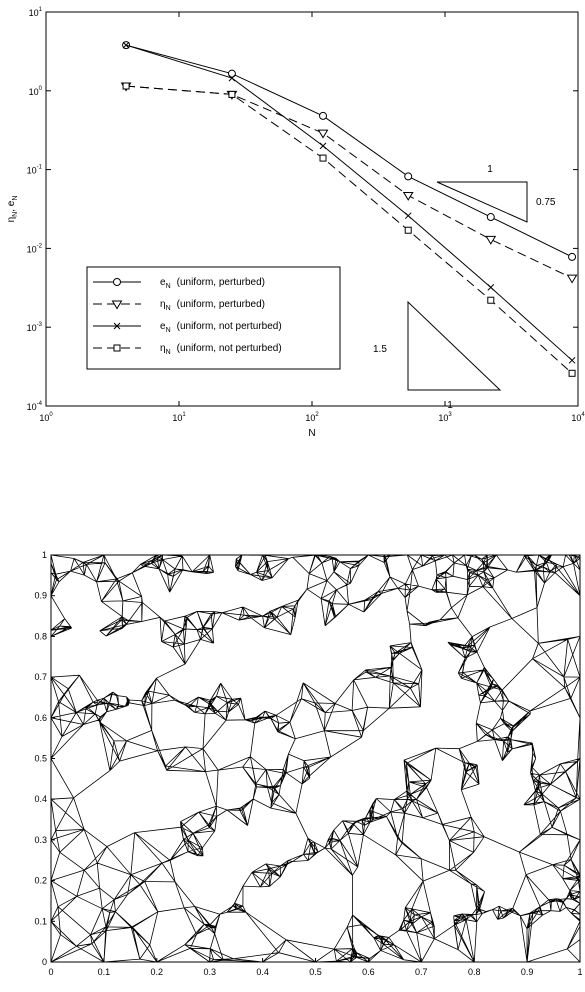 This screenshot has width=585, height=992. Describe the element at coordinates (46, 417) in the screenshot. I see `x-tick-label: 10⁰` at that location.